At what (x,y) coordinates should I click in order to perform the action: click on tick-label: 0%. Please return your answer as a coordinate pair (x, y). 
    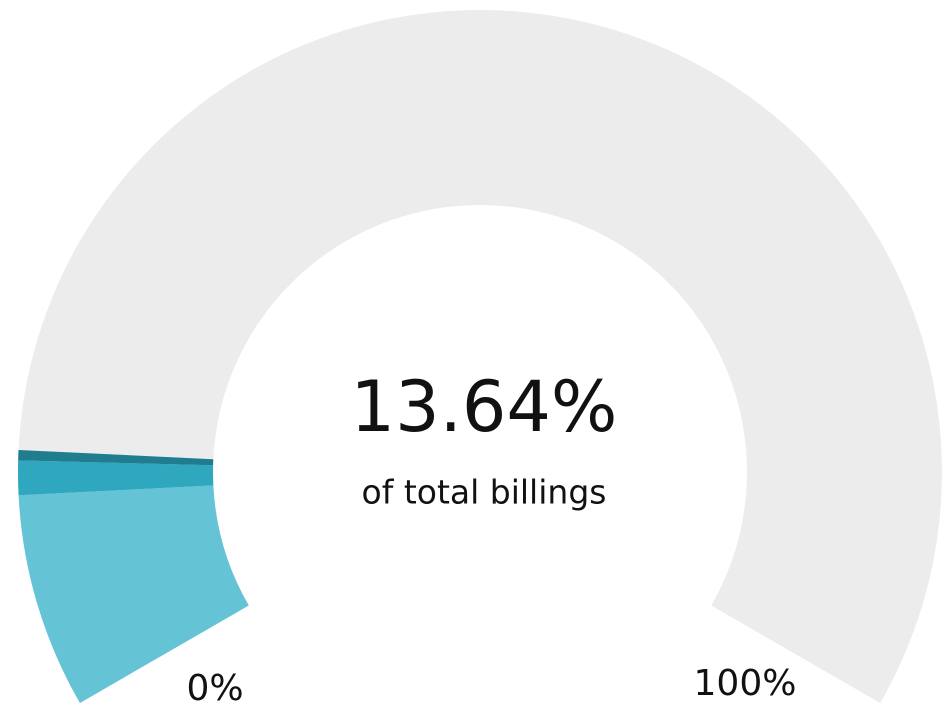
    Looking at the image, I should click on (214, 688).